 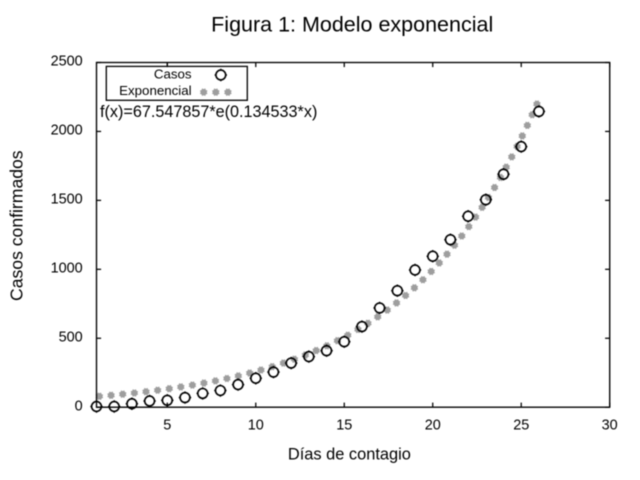 What do you see at coordinates (173, 74) in the screenshot?
I see `svg-text: Casos` at bounding box center [173, 74].